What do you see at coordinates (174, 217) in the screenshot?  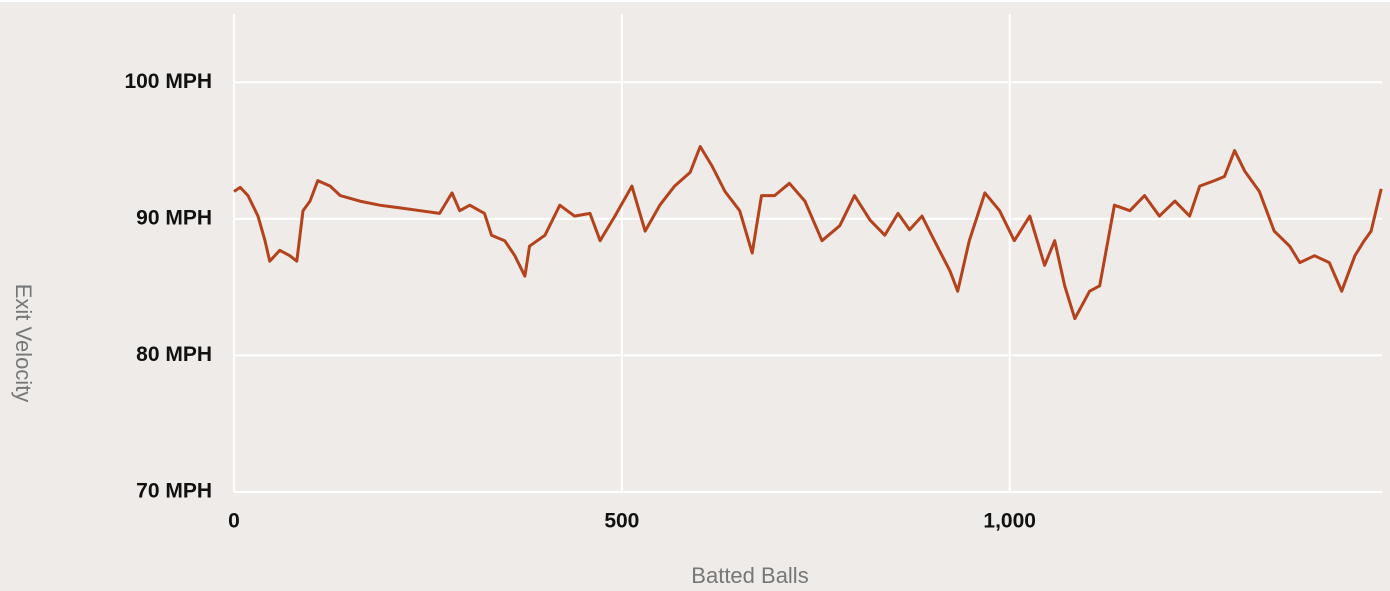 I see `y-tick-label: 90 MPH` at bounding box center [174, 217].